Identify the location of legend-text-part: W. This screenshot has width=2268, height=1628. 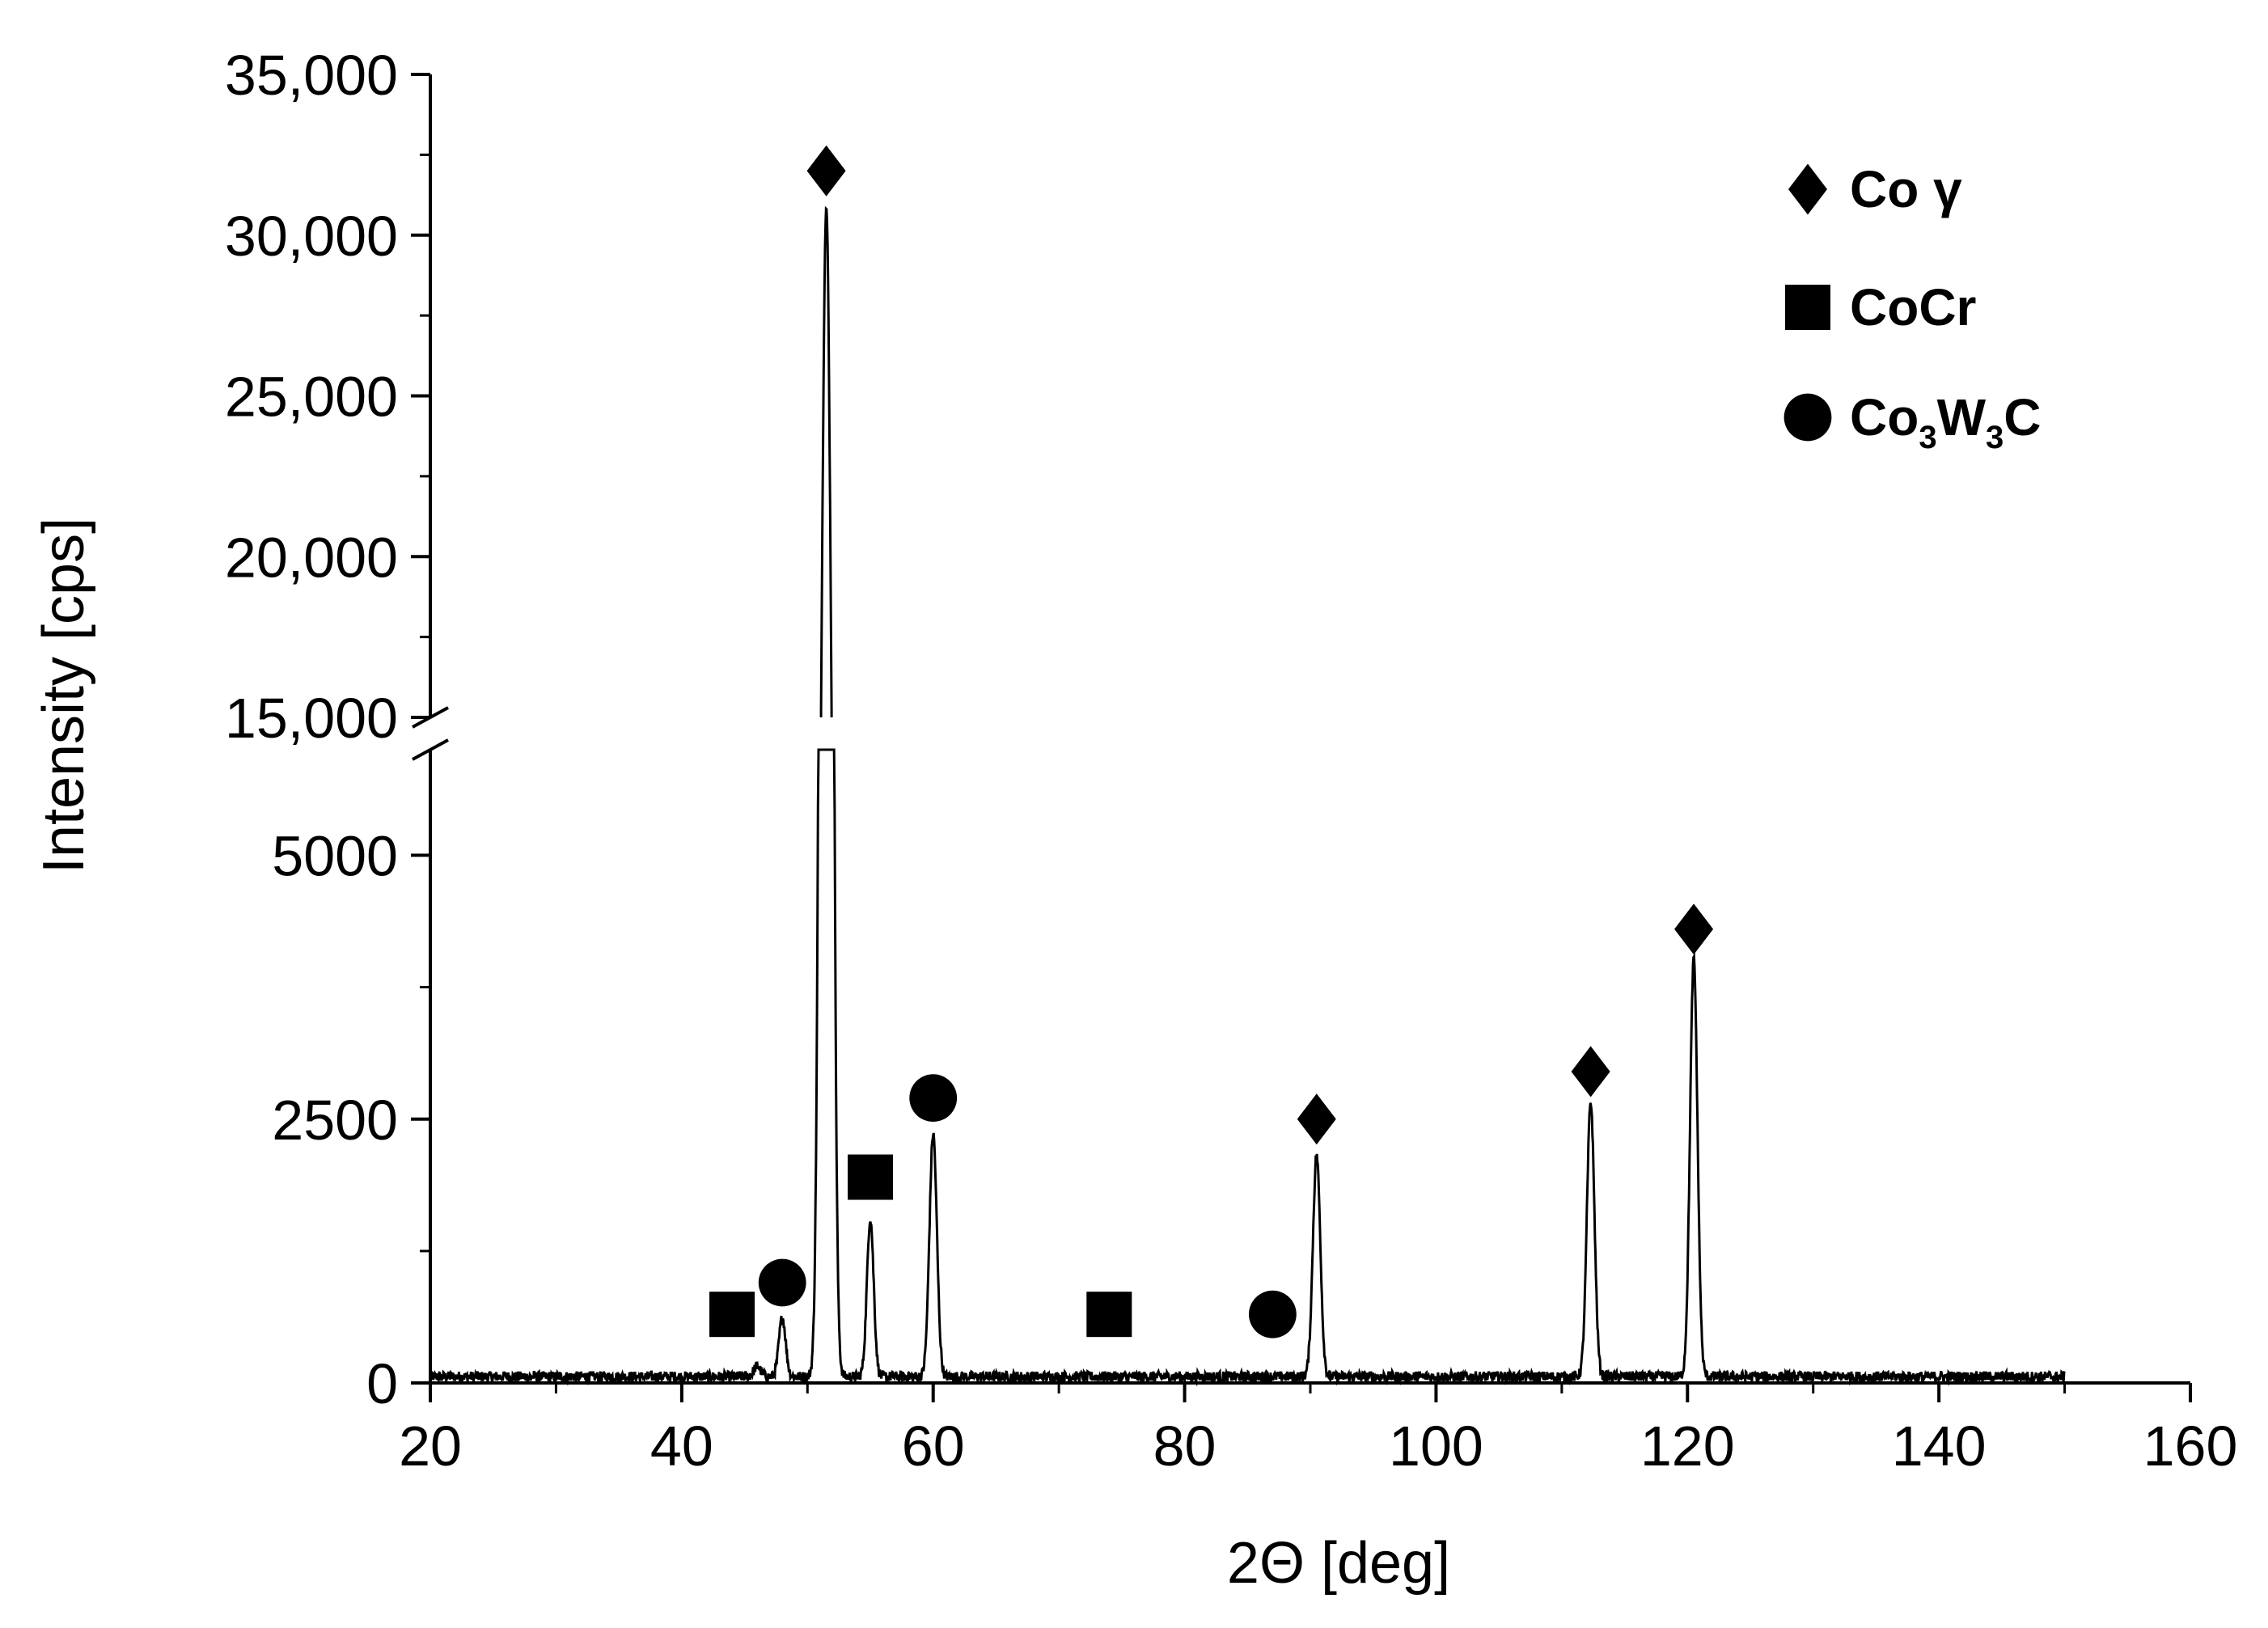
(1962, 417).